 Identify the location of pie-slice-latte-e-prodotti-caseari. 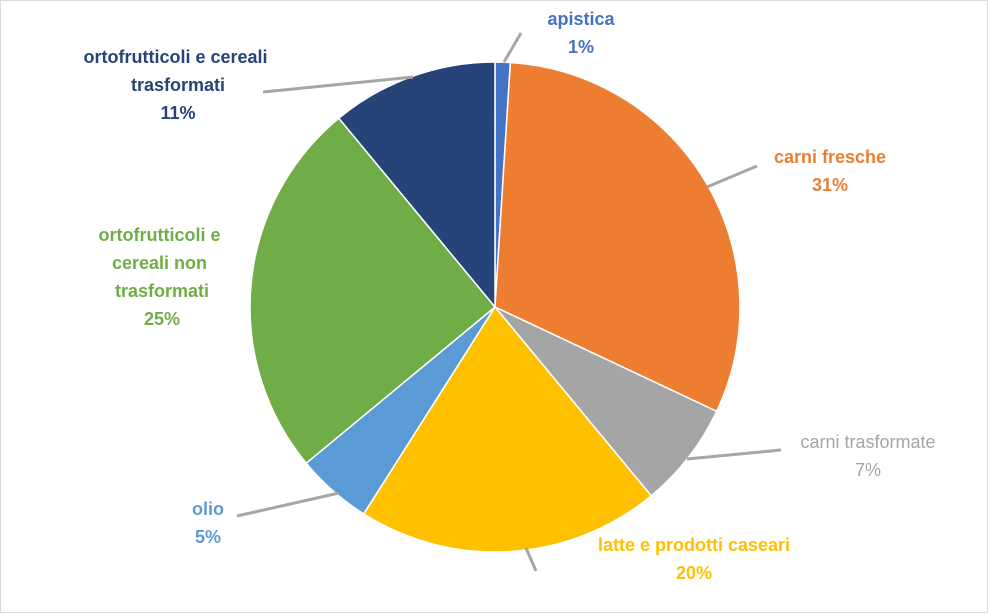
(507, 429).